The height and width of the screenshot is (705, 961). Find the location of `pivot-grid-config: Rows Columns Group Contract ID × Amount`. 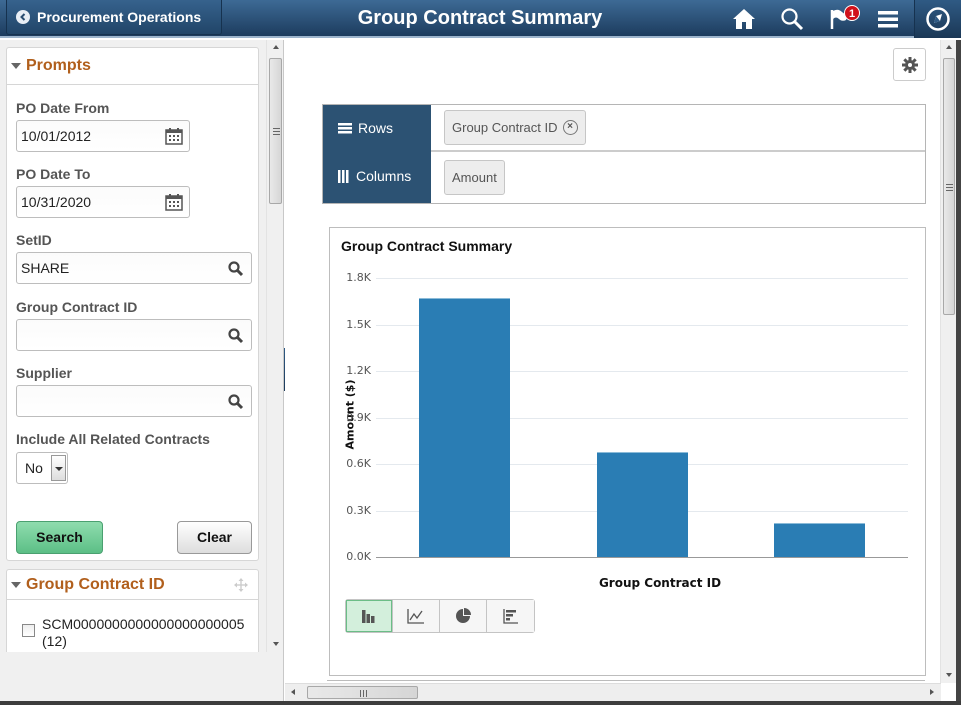

pivot-grid-config: Rows Columns Group Contract ID × Amount is located at coordinates (624, 154).